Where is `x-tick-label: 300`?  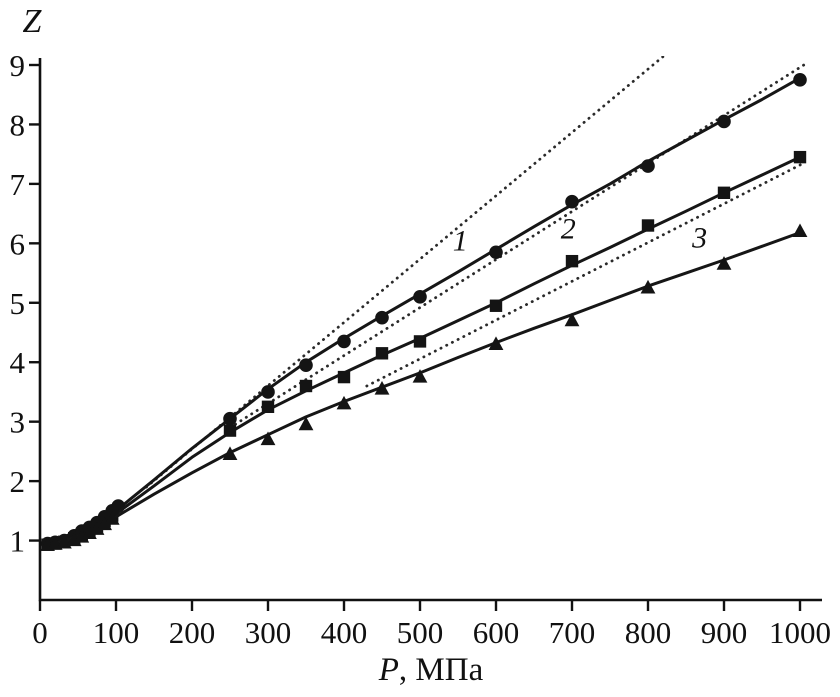 x-tick-label: 300 is located at coordinates (268, 632).